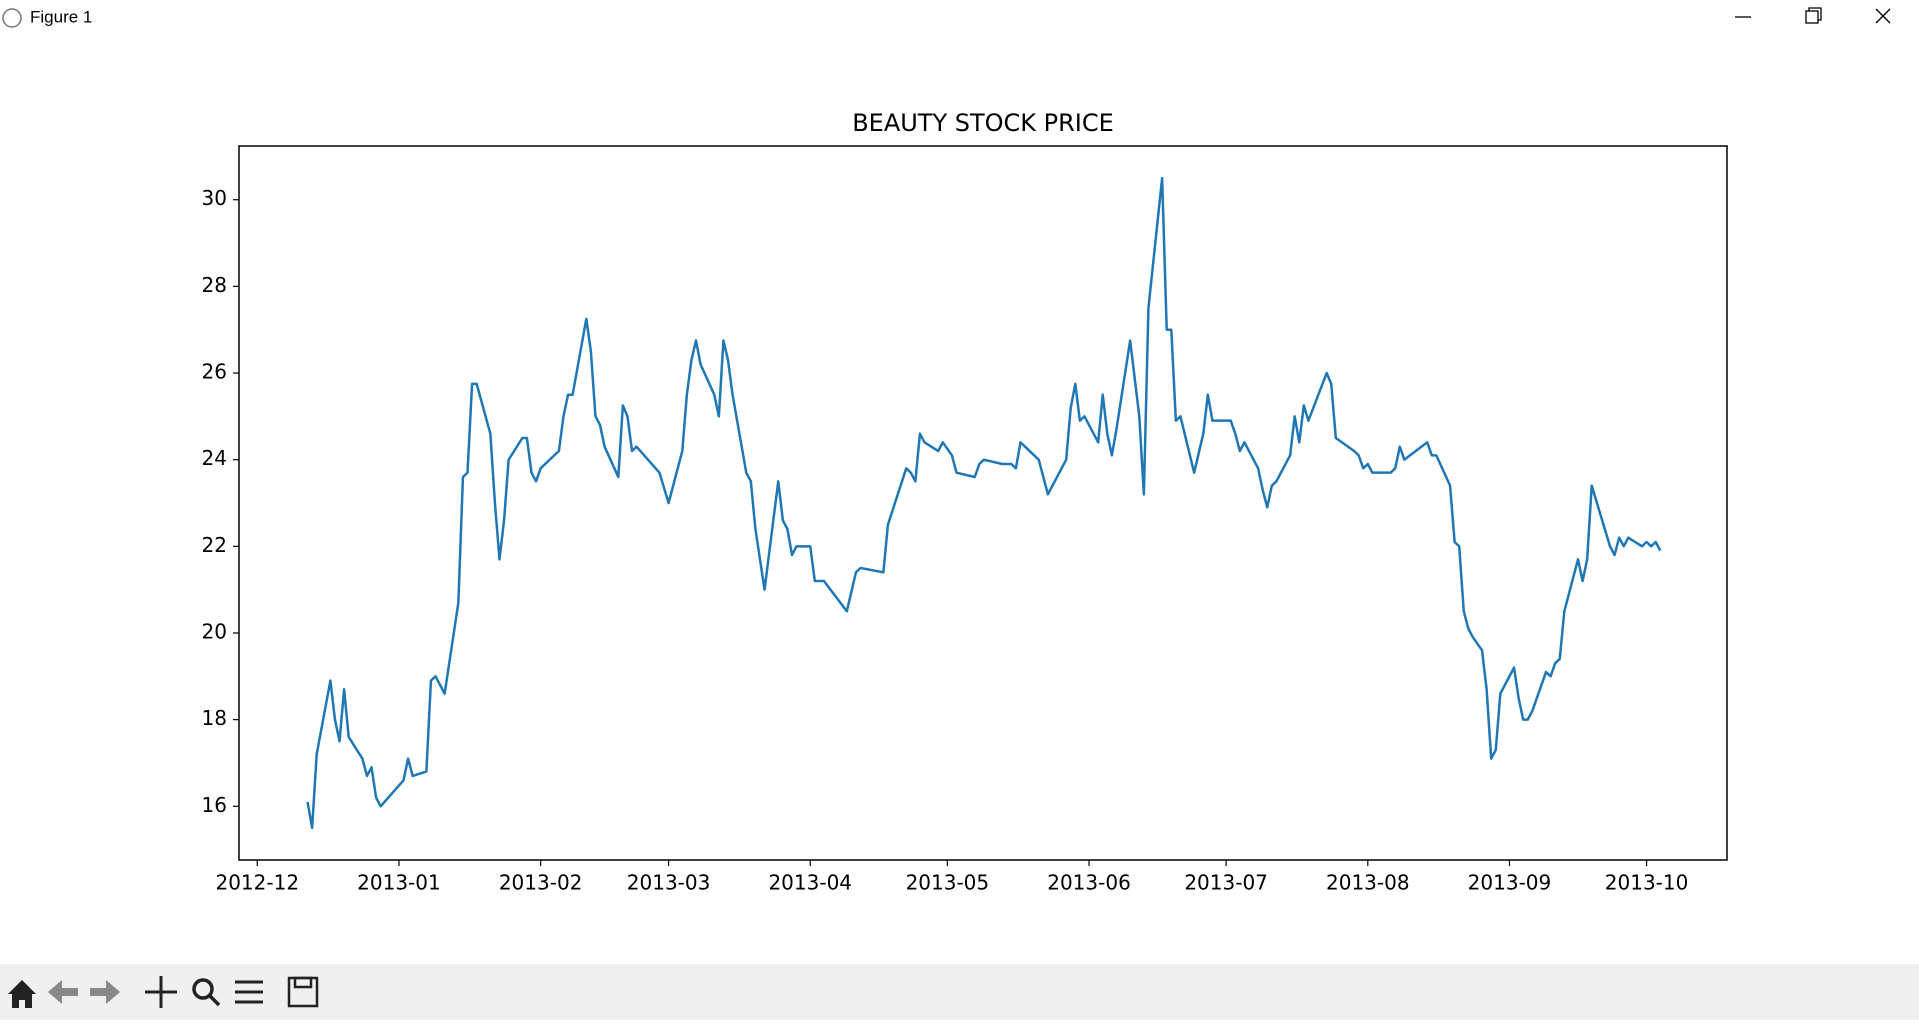  What do you see at coordinates (1647, 883) in the screenshot?
I see `x-tick-label: 2013-10` at bounding box center [1647, 883].